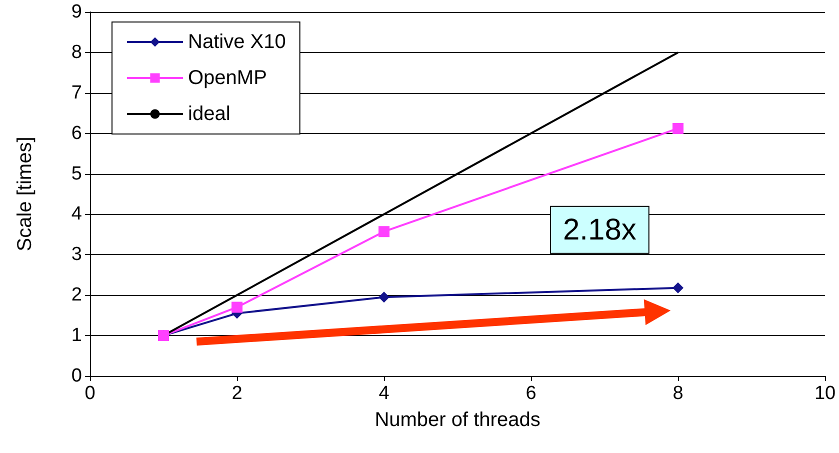  Describe the element at coordinates (76, 93) in the screenshot. I see `y-tick-label: 7` at that location.